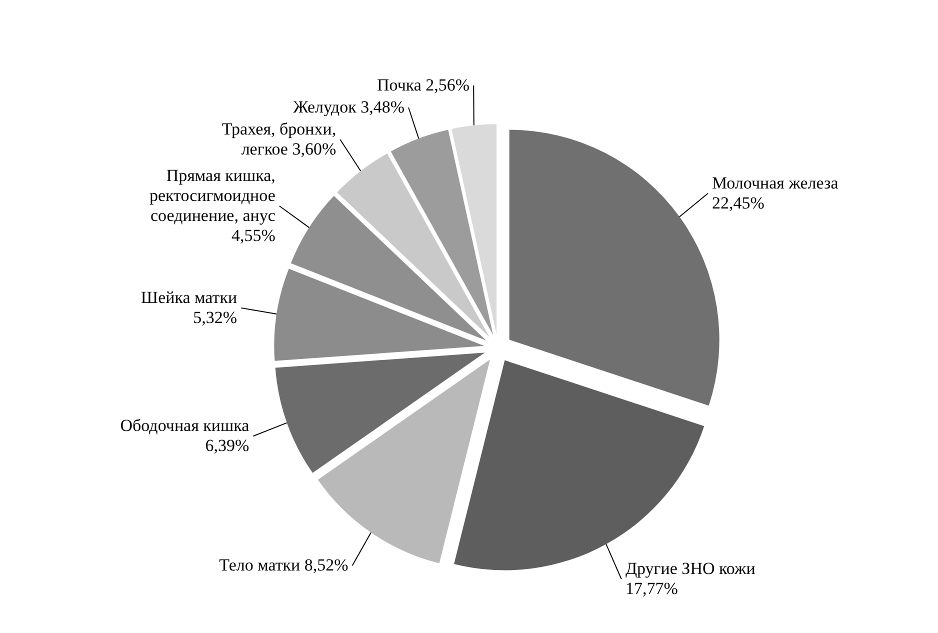 The height and width of the screenshot is (633, 938). I want to click on data-label: 5,32%, so click(215, 317).